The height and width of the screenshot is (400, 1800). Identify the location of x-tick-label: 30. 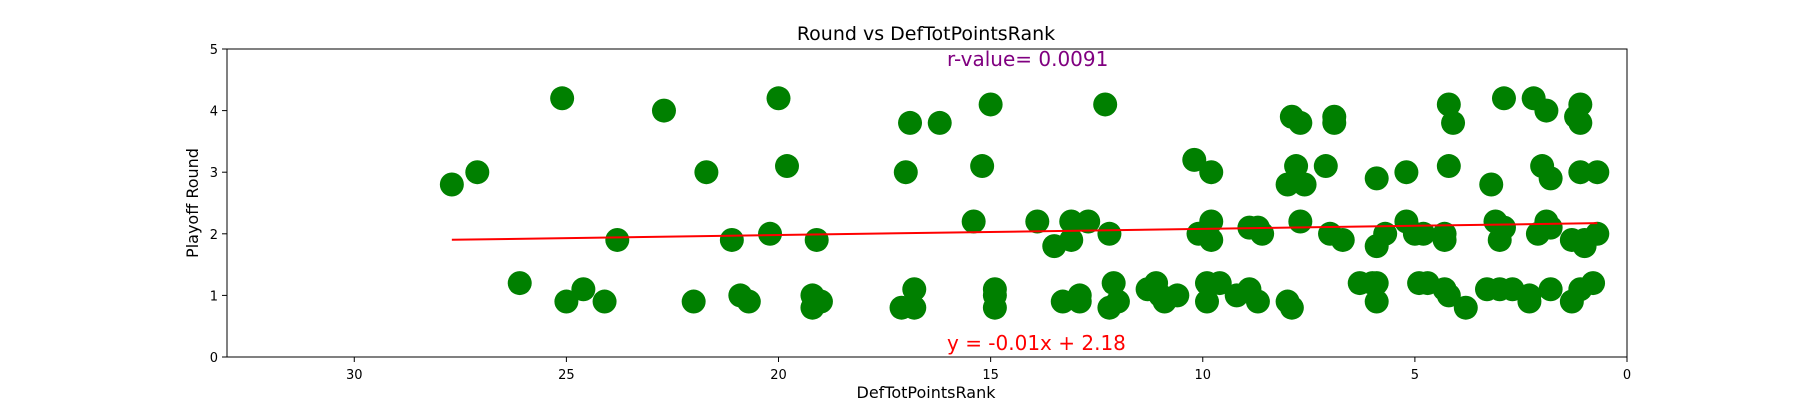
(354, 375).